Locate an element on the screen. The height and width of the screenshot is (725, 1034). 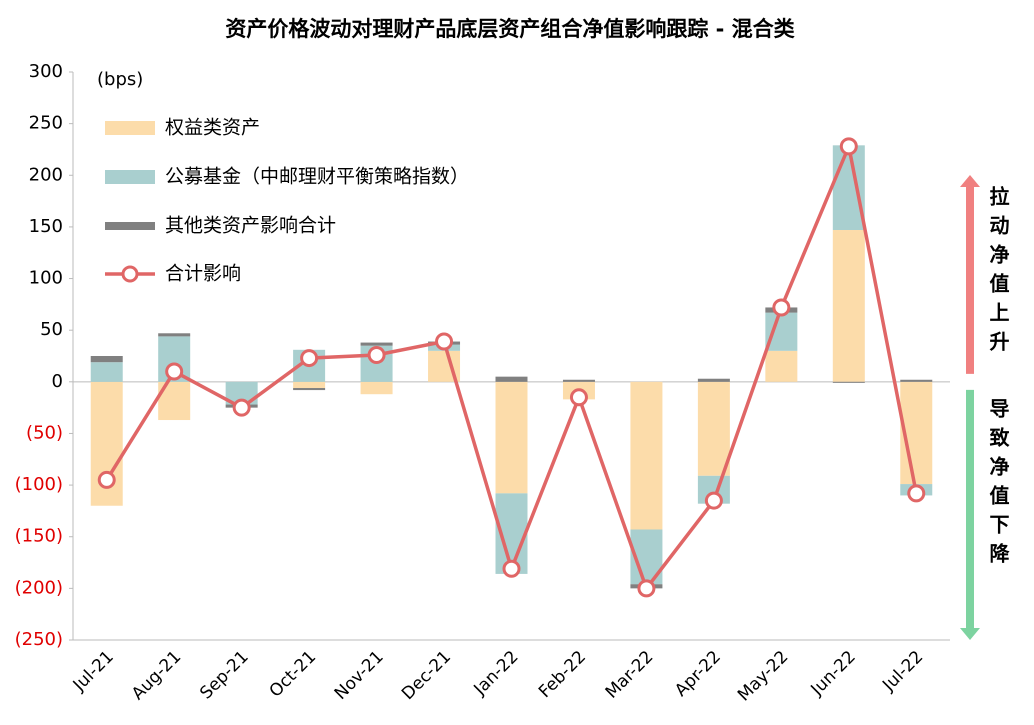
y-tick-label: (150) is located at coordinates (39, 536).